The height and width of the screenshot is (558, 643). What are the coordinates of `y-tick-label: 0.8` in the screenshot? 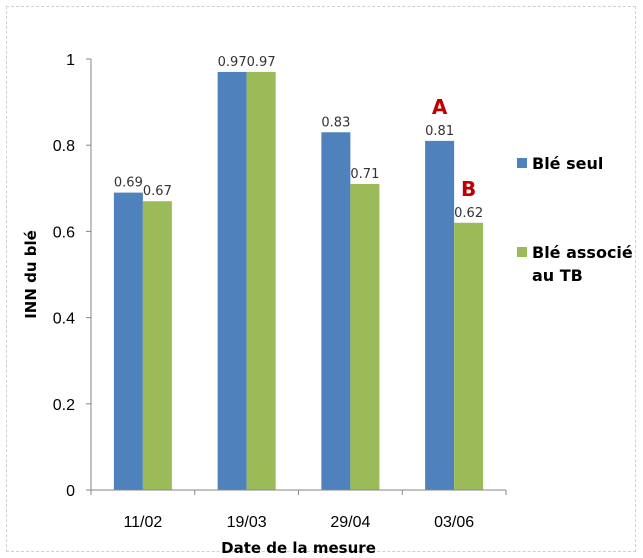 It's located at (64, 146).